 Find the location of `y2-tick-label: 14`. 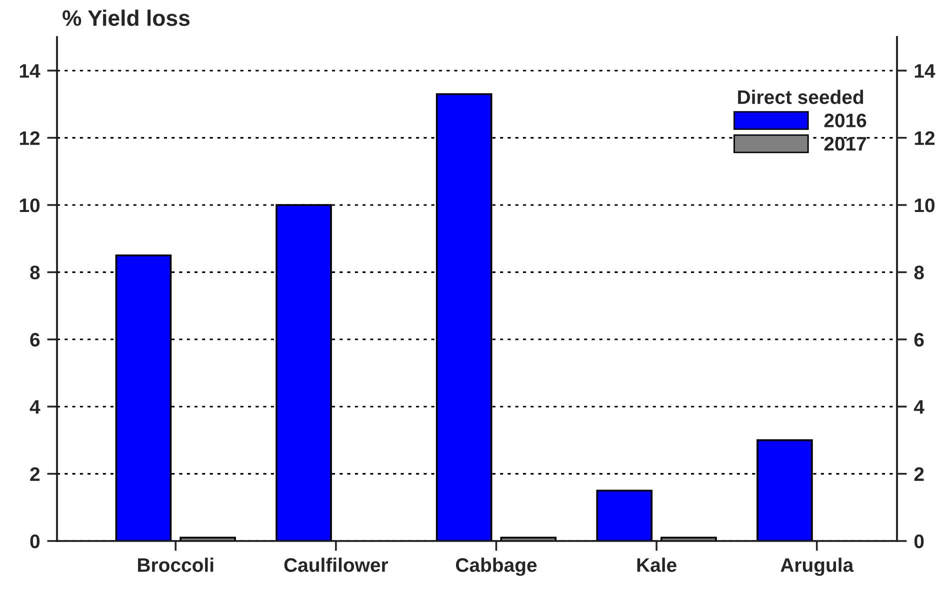

y2-tick-label: 14 is located at coordinates (925, 71).